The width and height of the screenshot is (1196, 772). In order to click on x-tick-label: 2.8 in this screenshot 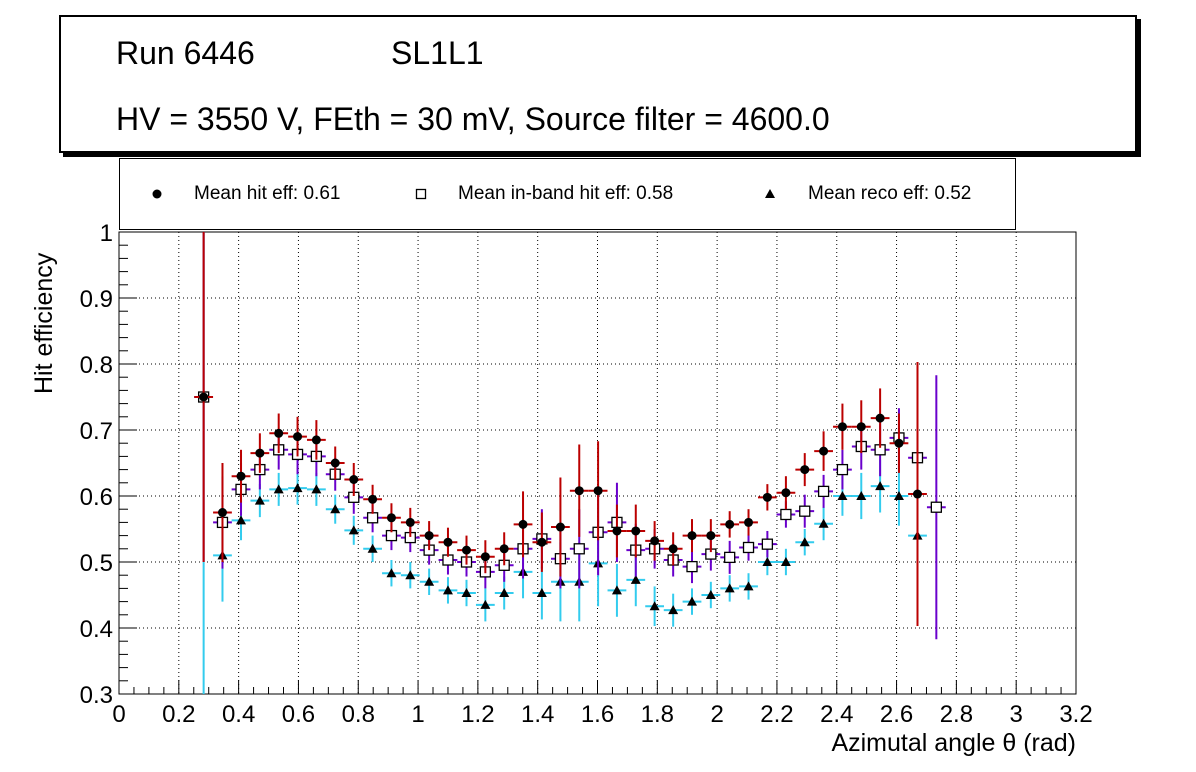, I will do `click(956, 714)`.